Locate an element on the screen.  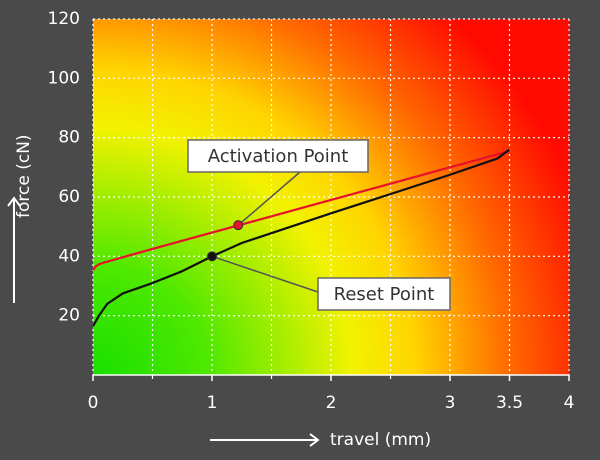
x-axis-arrow is located at coordinates (265, 440).